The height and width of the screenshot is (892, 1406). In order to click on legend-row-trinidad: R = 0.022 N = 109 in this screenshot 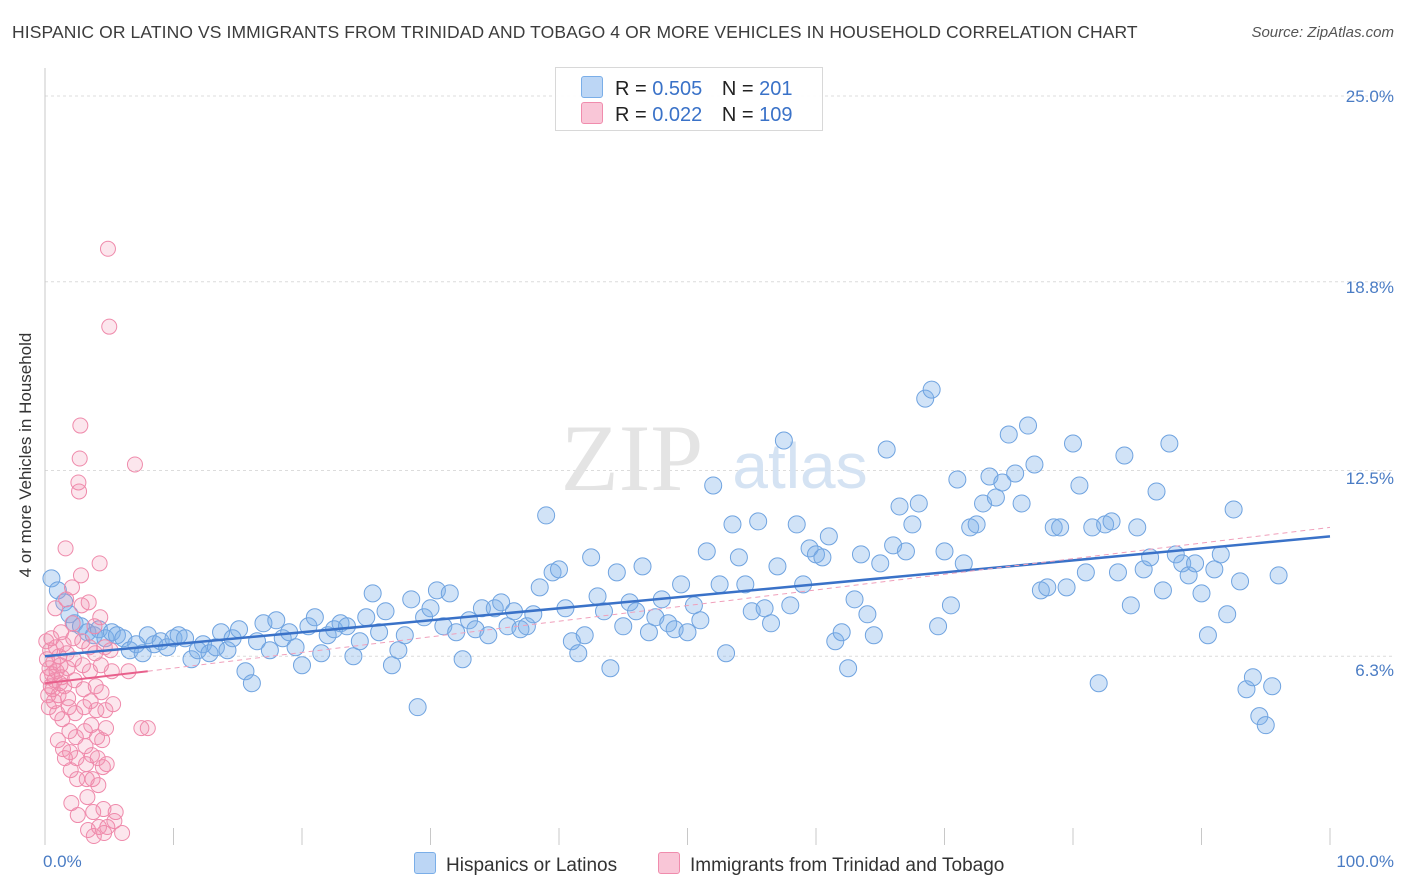, I will do `click(687, 114)`.